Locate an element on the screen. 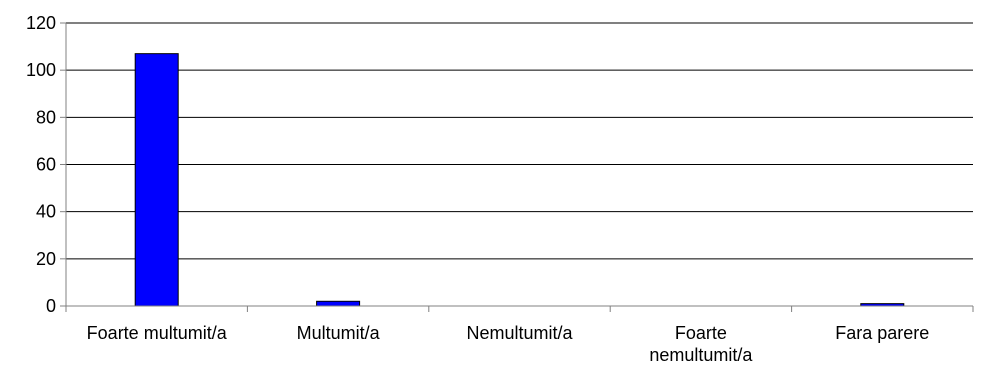 The width and height of the screenshot is (992, 369). x-category-label: Multumit/a is located at coordinates (339, 333).